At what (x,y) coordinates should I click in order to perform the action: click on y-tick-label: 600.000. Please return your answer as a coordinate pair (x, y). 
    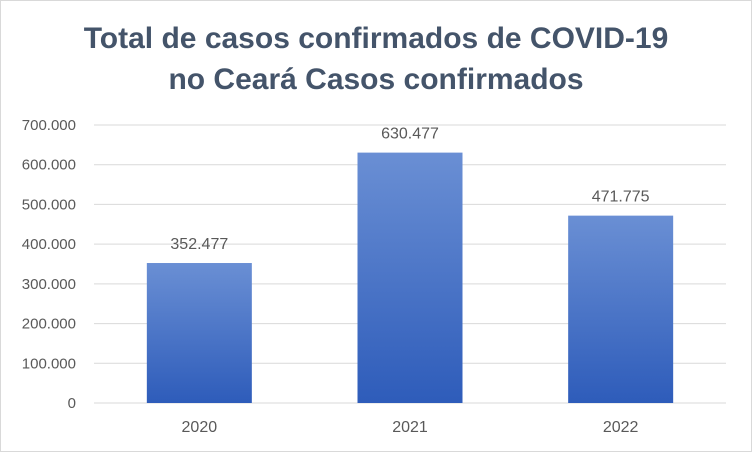
    Looking at the image, I should click on (49, 165).